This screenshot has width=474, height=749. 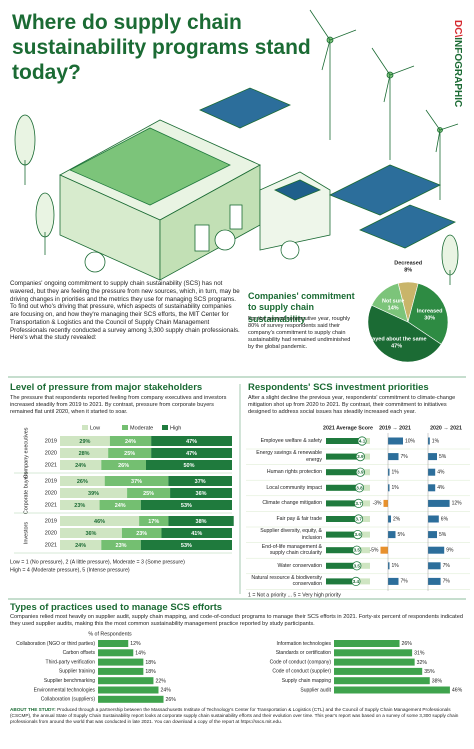 I want to click on row-label: Supplier diversity, equity, & inclusion, so click(x=291, y=534).